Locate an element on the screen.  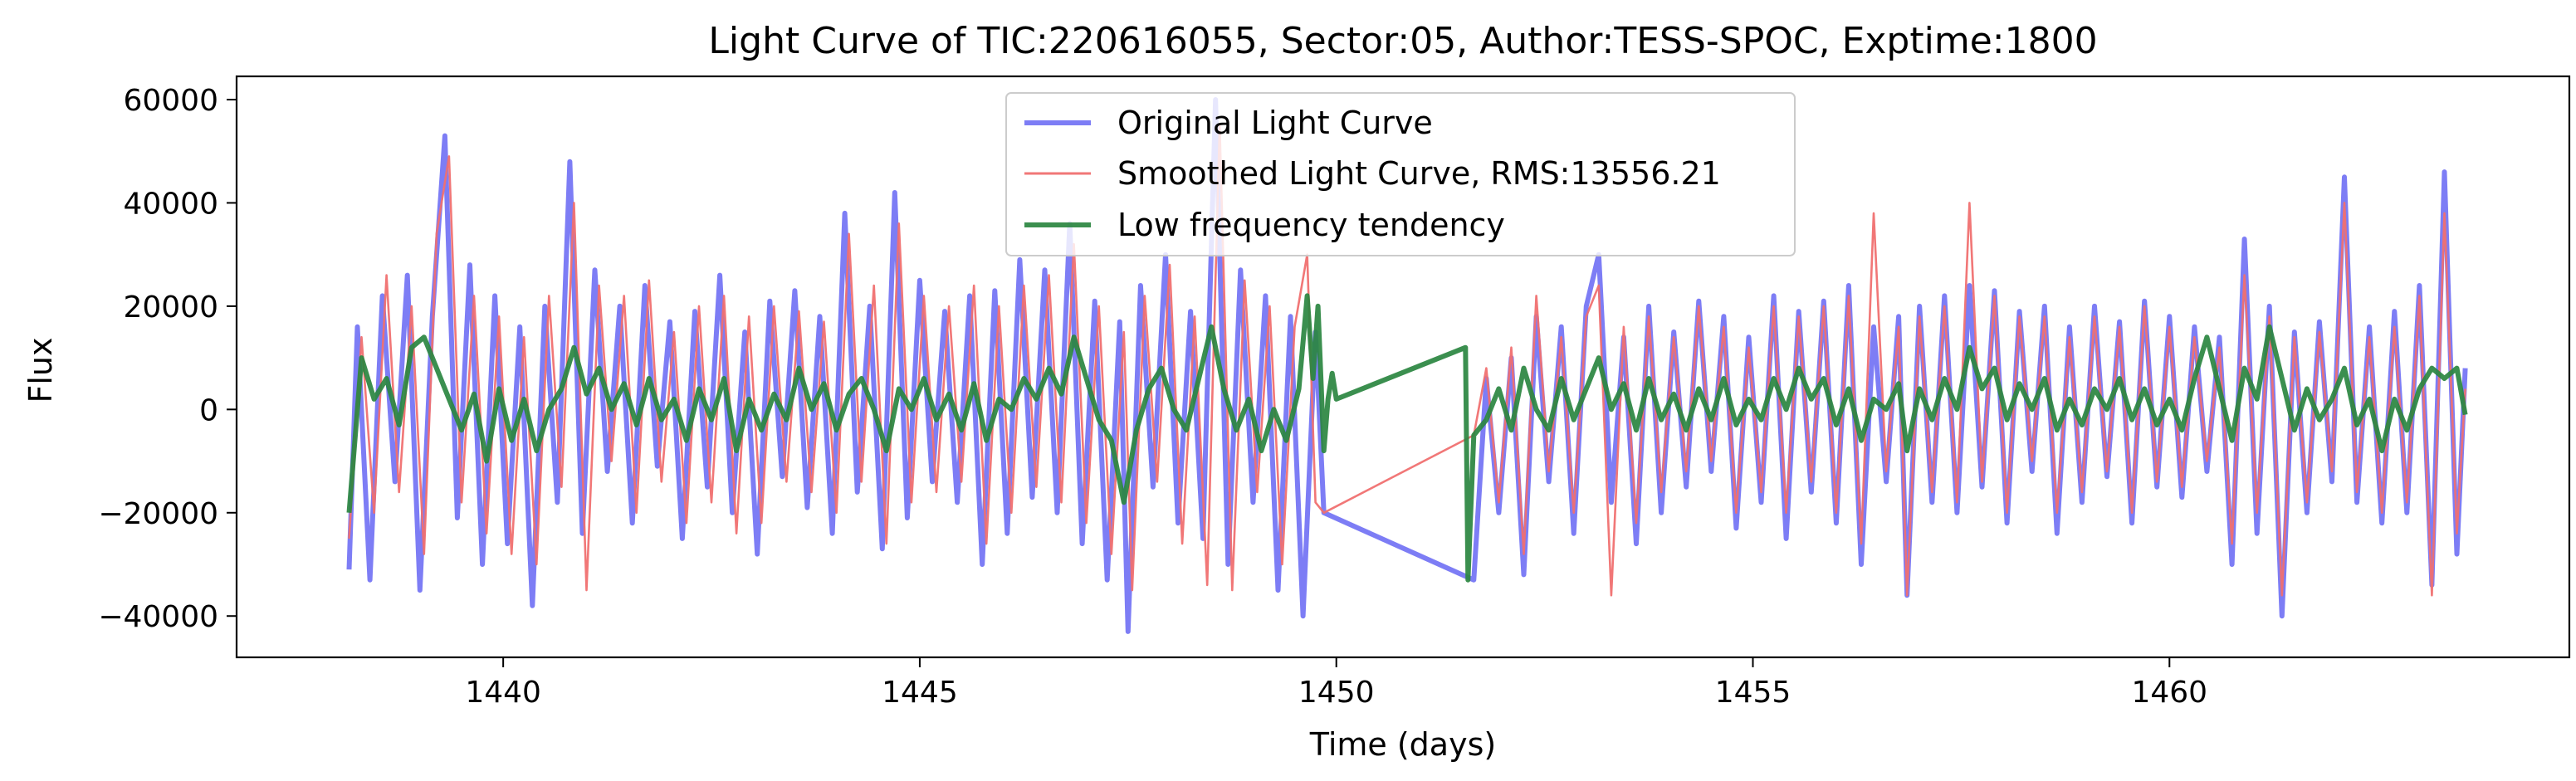
legend-box is located at coordinates (1400, 174).